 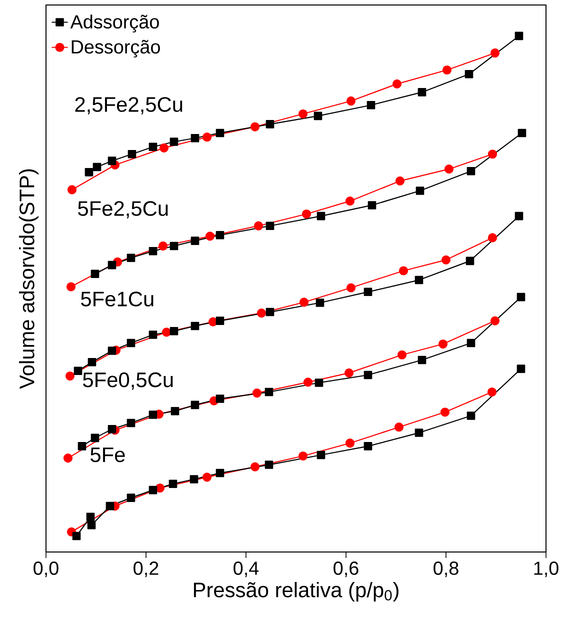 I want to click on annotation: 5Fe, so click(x=107, y=455).